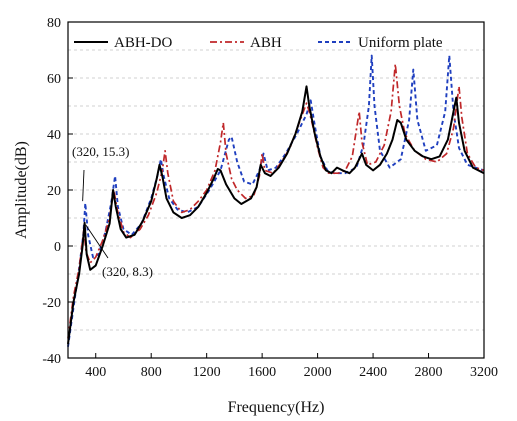  What do you see at coordinates (54, 191) in the screenshot?
I see `y-tick-label: 20` at bounding box center [54, 191].